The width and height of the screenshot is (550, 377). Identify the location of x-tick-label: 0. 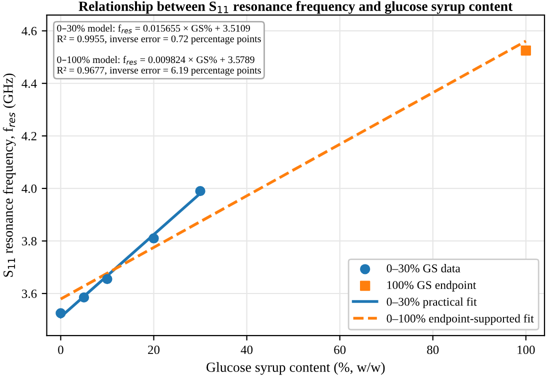
(61, 350).